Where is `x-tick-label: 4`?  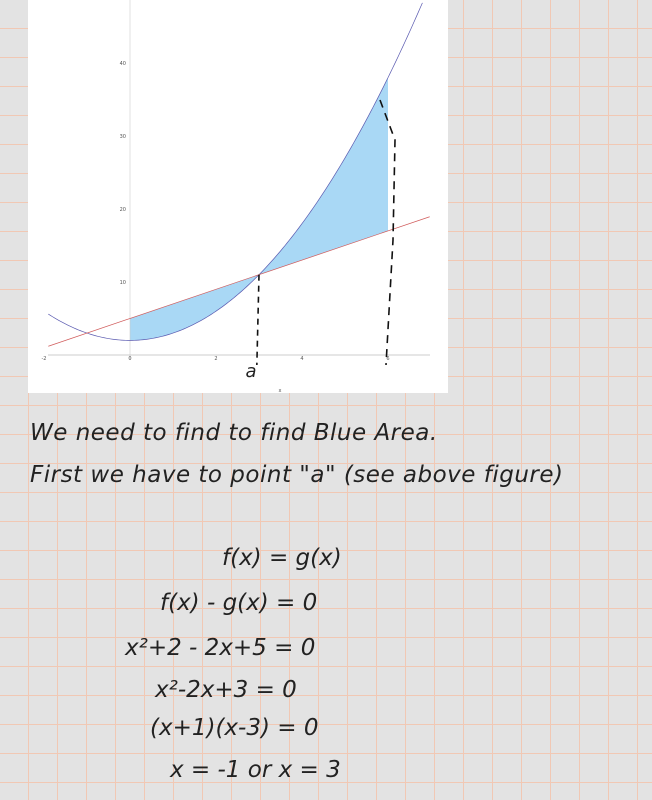 x-tick-label: 4 is located at coordinates (301, 359).